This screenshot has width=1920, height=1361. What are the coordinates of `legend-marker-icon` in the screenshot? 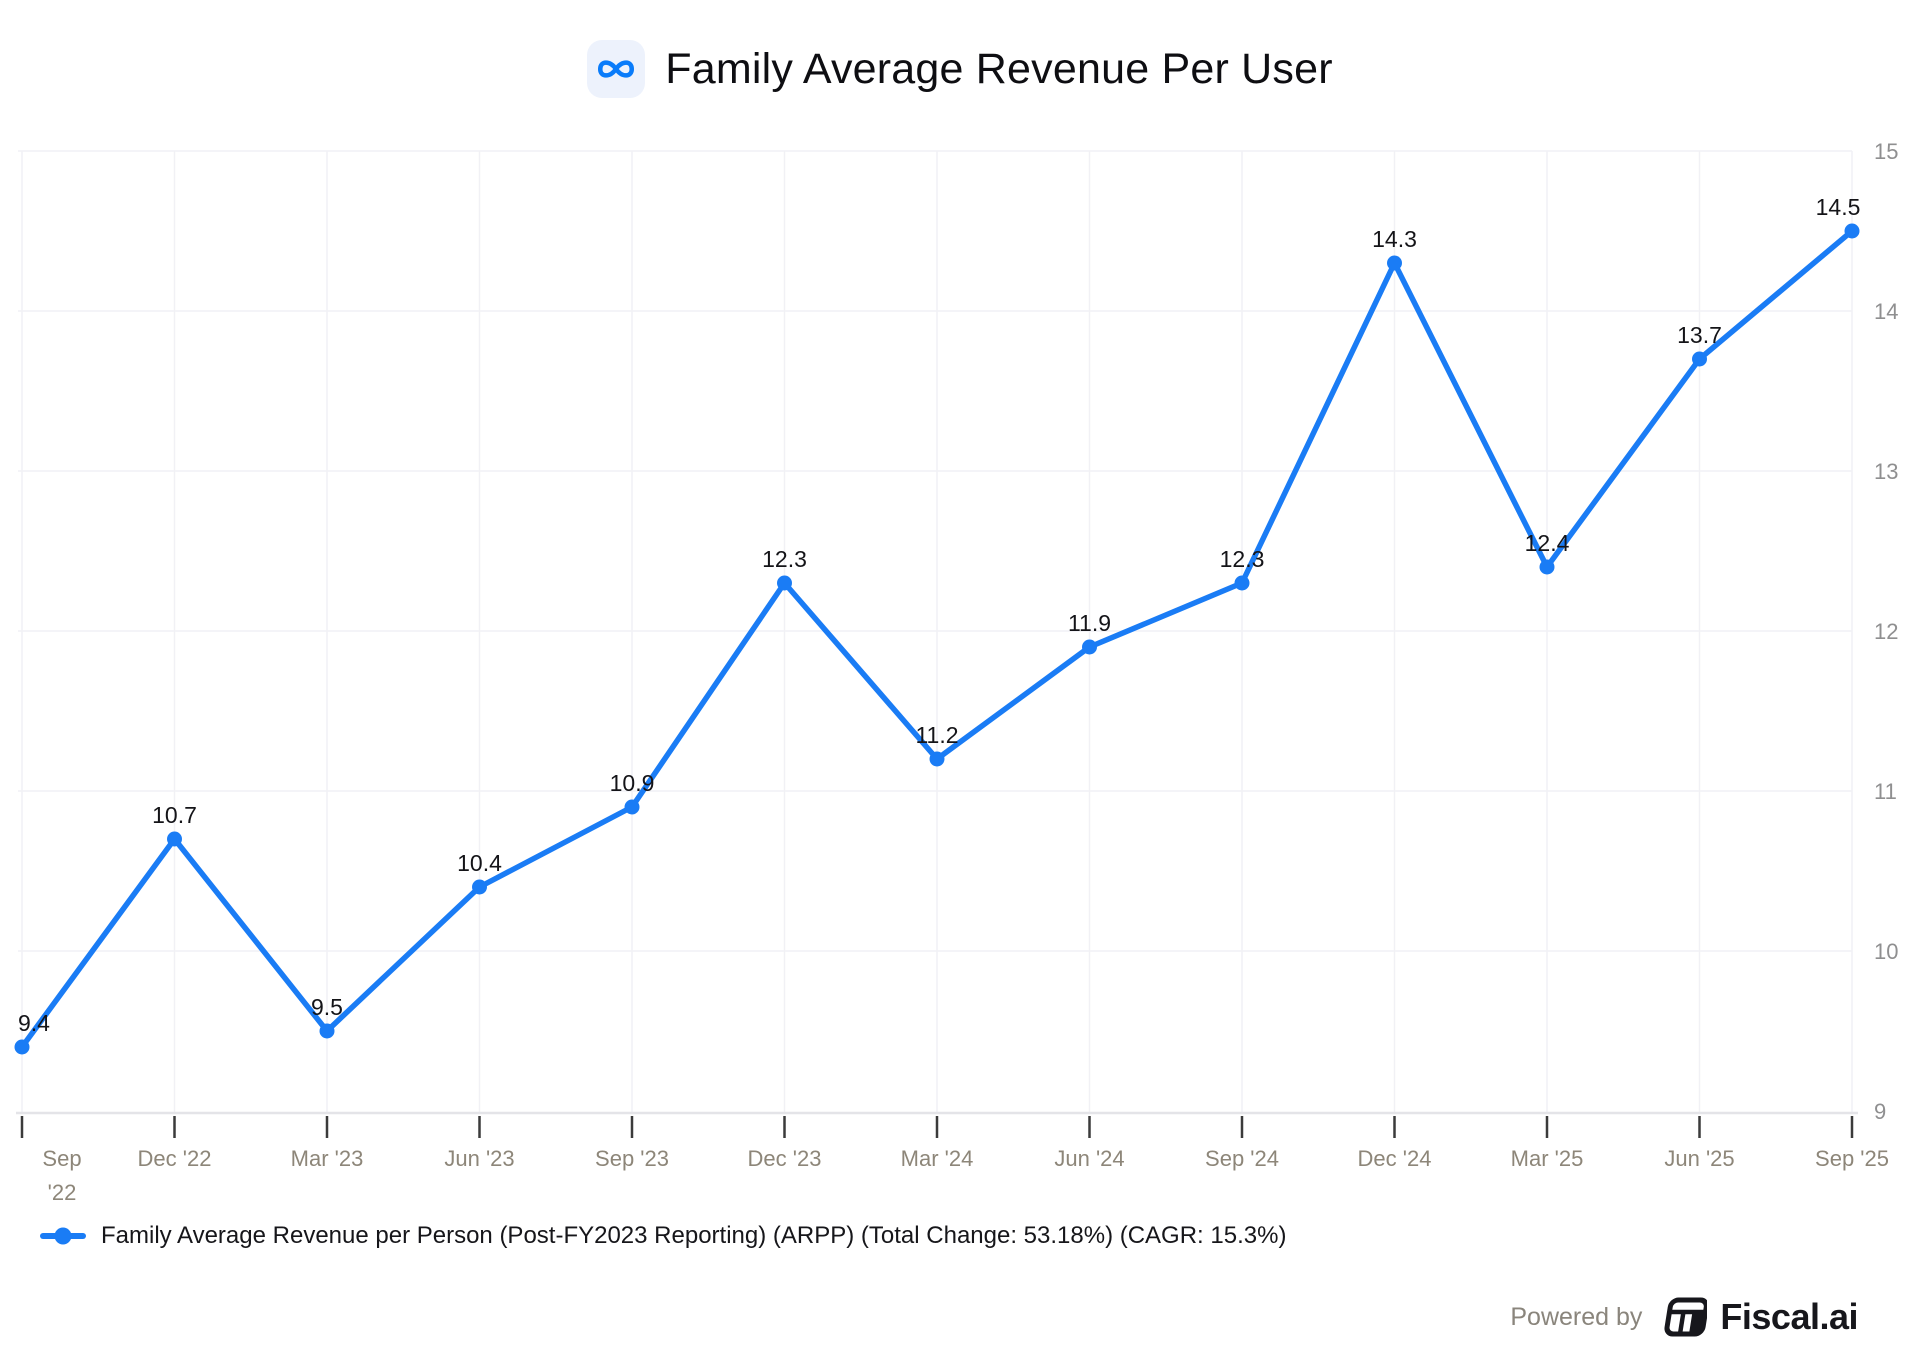 It's located at (63, 1236).